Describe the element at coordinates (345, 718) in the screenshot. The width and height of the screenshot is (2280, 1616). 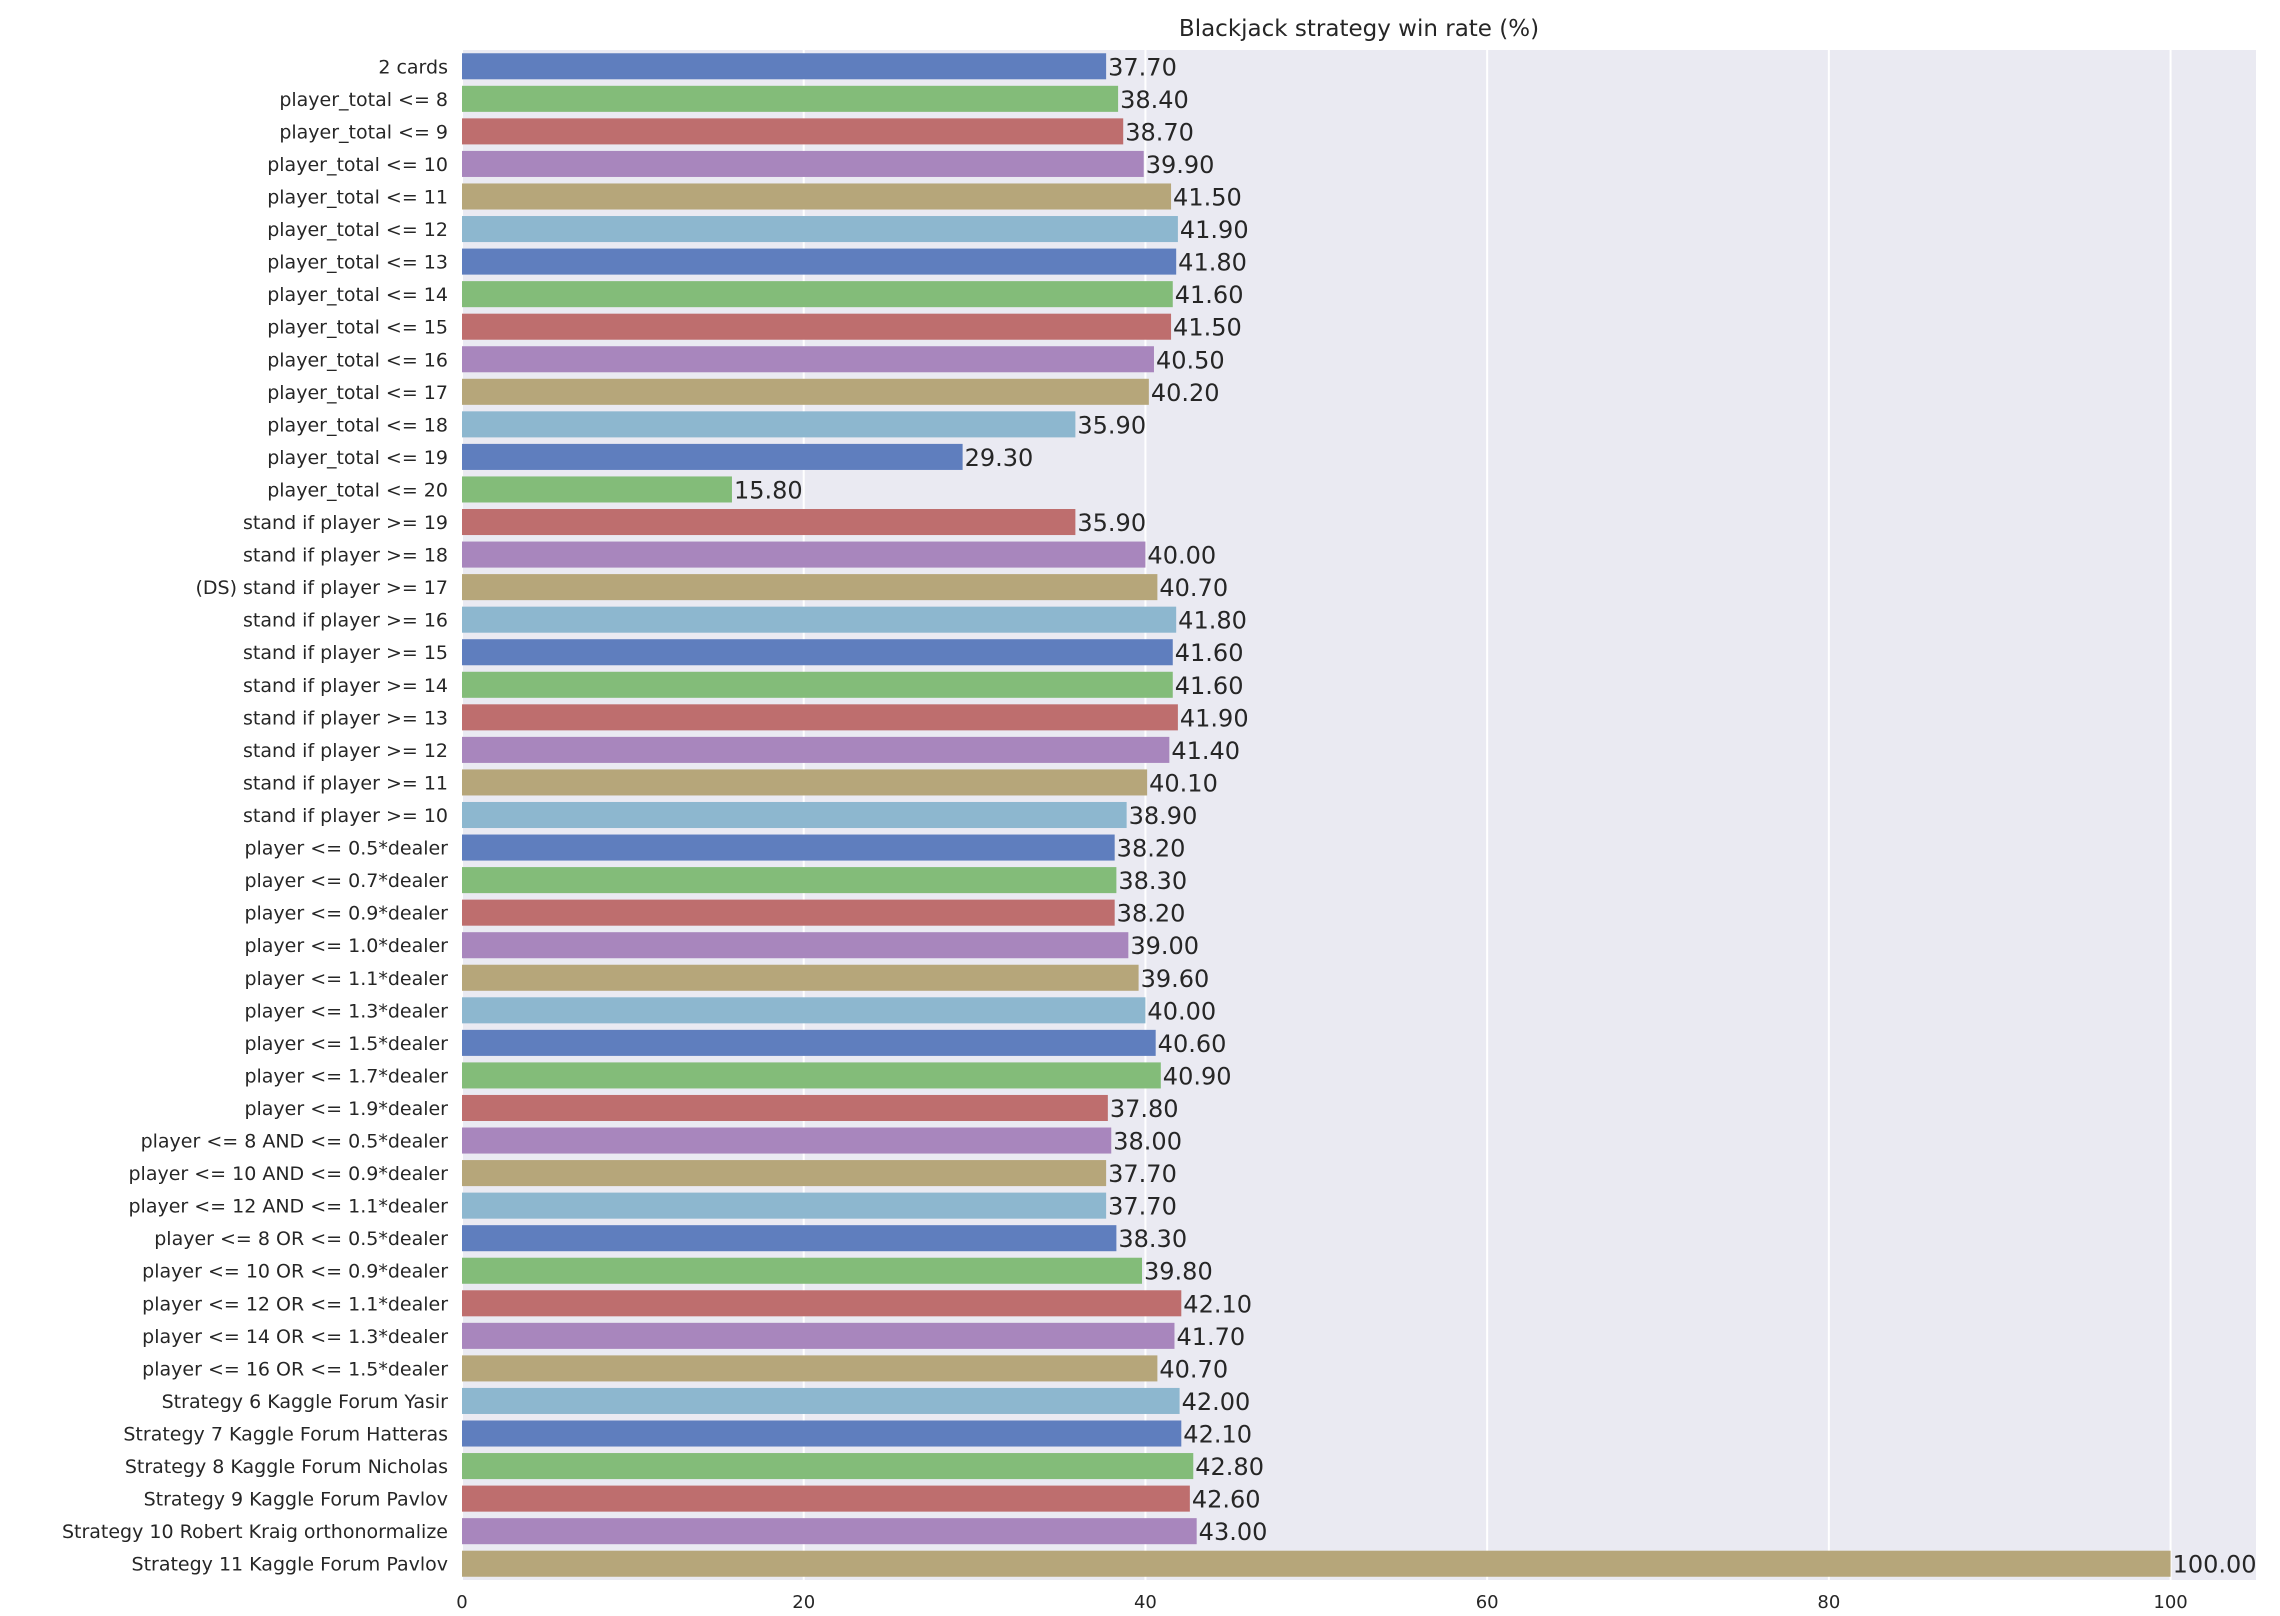
I see `category-label: stand if player >= 13` at that location.